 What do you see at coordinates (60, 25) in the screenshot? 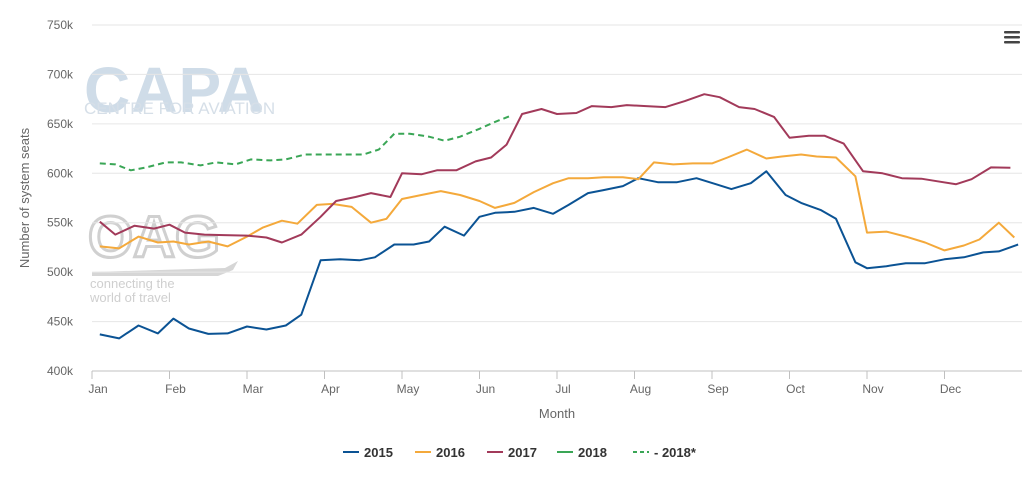
I see `y-tick-label: 750k` at bounding box center [60, 25].